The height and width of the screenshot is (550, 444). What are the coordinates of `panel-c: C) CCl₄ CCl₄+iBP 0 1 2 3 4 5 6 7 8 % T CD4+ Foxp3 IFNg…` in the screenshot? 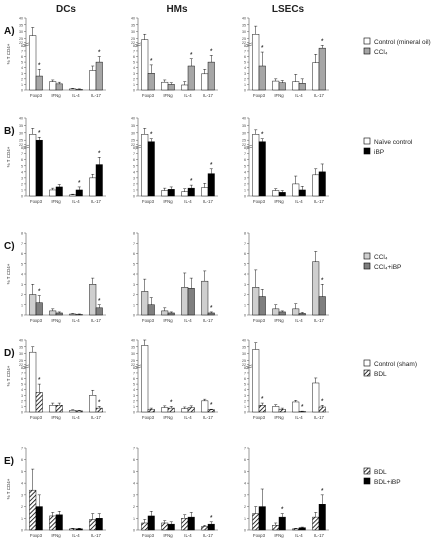 It's located at (202, 278).